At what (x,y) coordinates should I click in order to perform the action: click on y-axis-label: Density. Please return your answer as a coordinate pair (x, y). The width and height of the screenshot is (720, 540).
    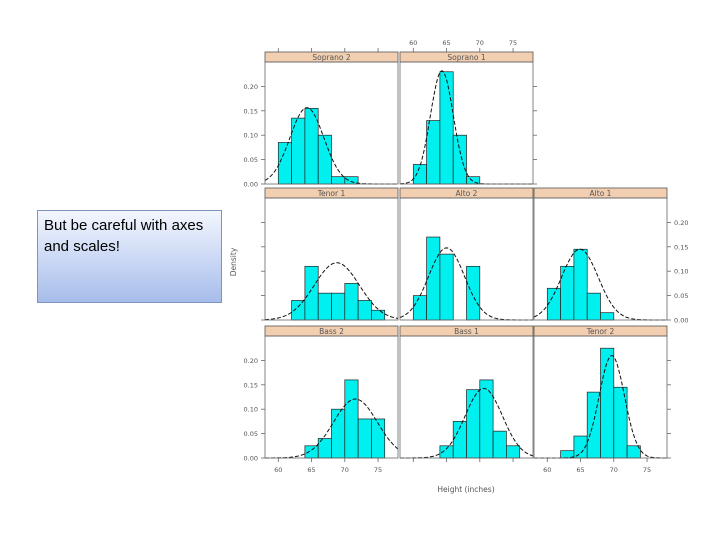
    Looking at the image, I should click on (233, 261).